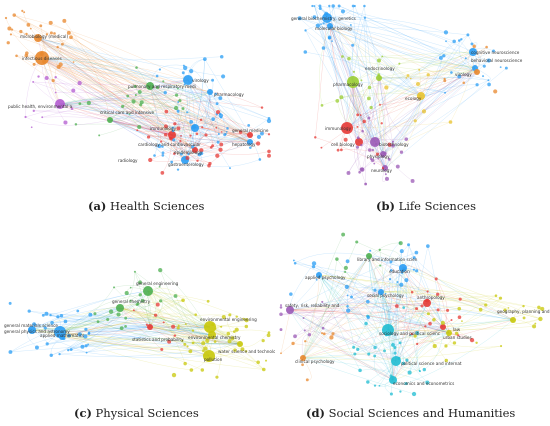  I want to click on node-label: cardiology and cardiovascular, so click(169, 144).